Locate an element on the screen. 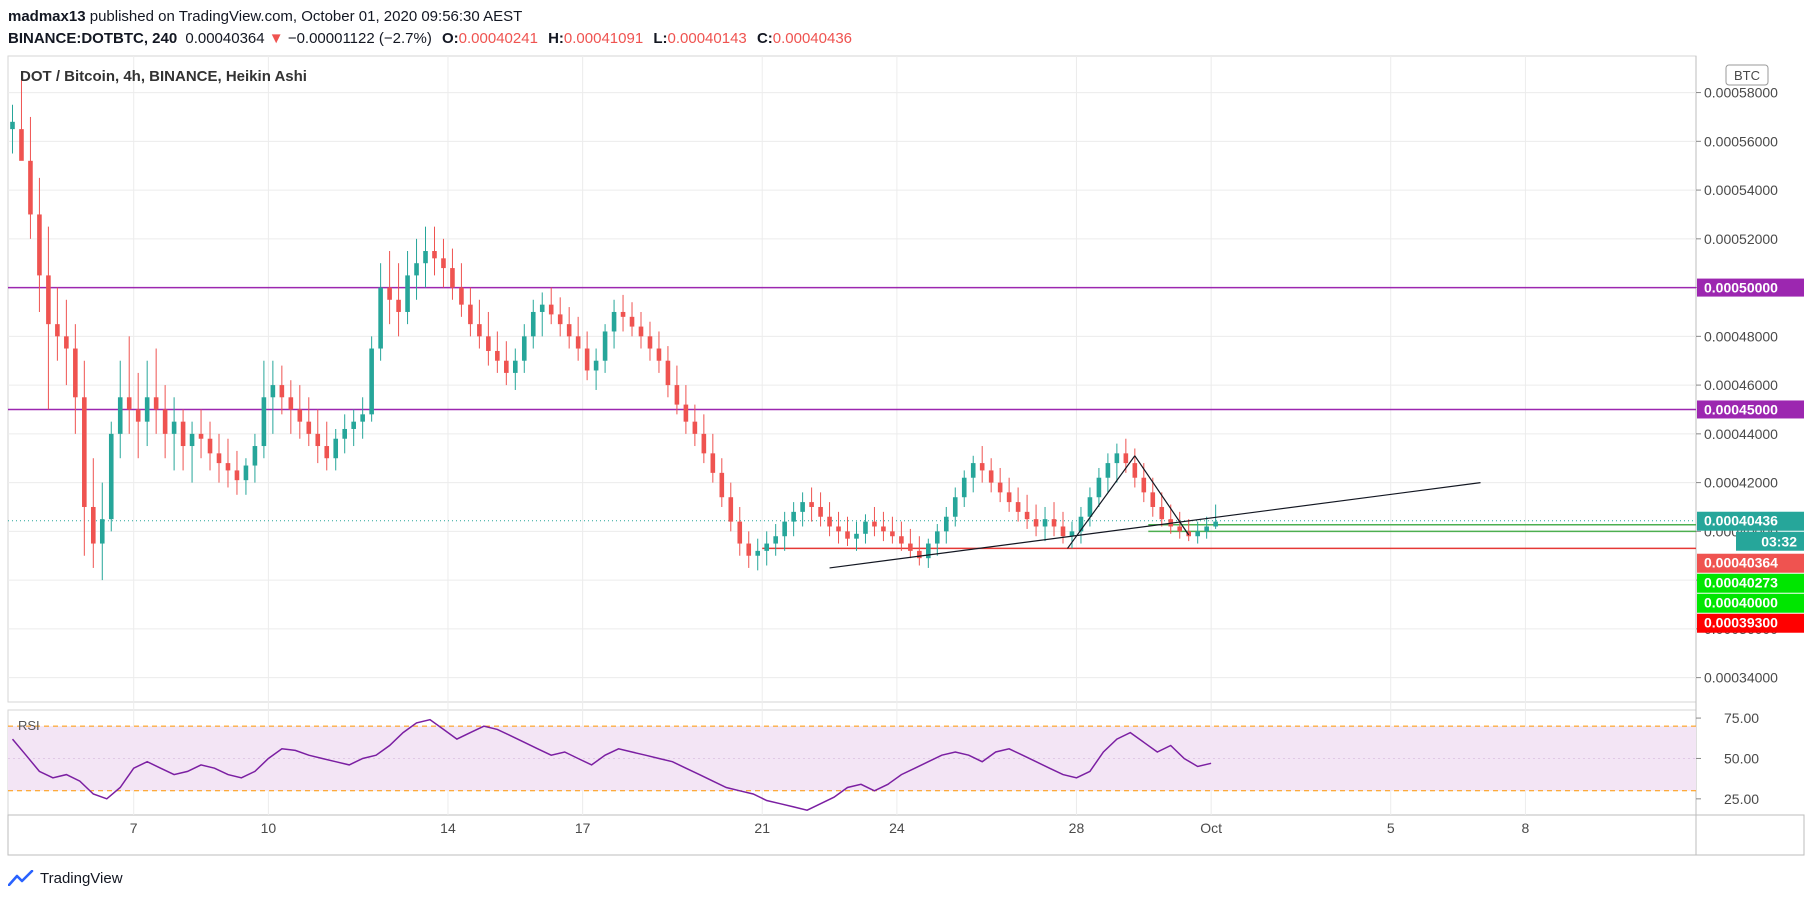  tradingview-brand: TradingView is located at coordinates (81, 878).